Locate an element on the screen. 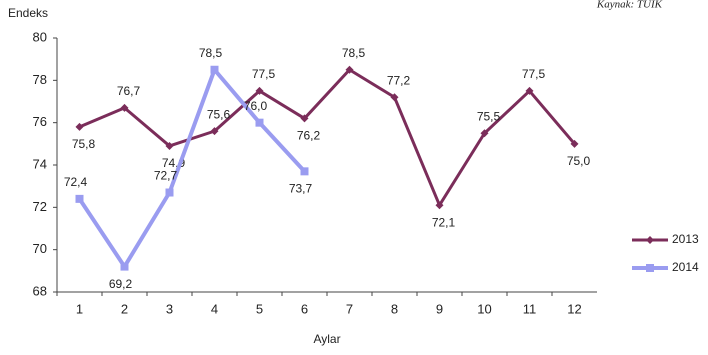 This screenshot has height=355, width=708. source: Kaynak: TÜİK is located at coordinates (629, 5).